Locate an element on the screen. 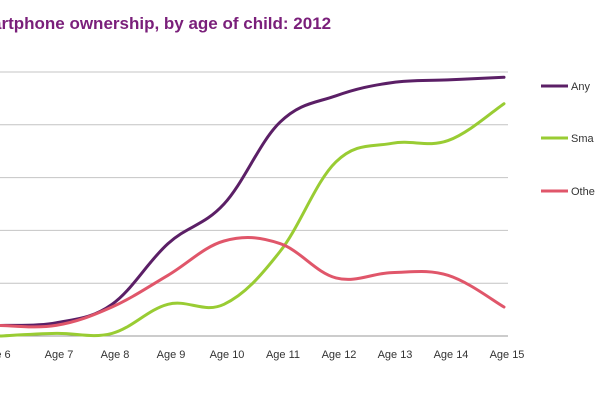  x-tick-label: e 6 is located at coordinates (5, 355).